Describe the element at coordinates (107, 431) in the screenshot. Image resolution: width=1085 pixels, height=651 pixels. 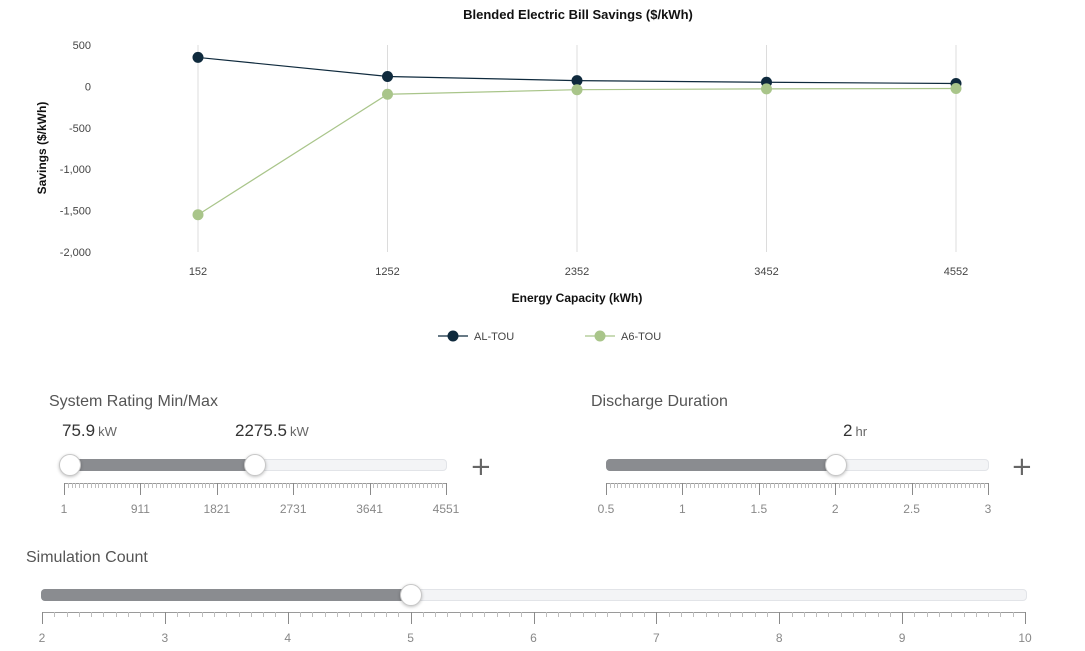
I see `system-rating-min-unit: kW` at that location.